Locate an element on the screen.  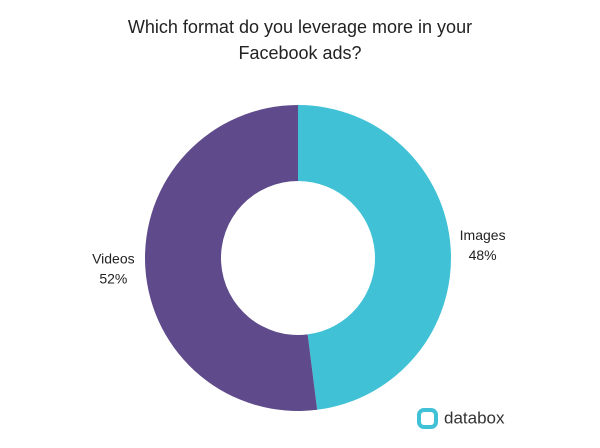
logo-text: databox is located at coordinates (474, 417).